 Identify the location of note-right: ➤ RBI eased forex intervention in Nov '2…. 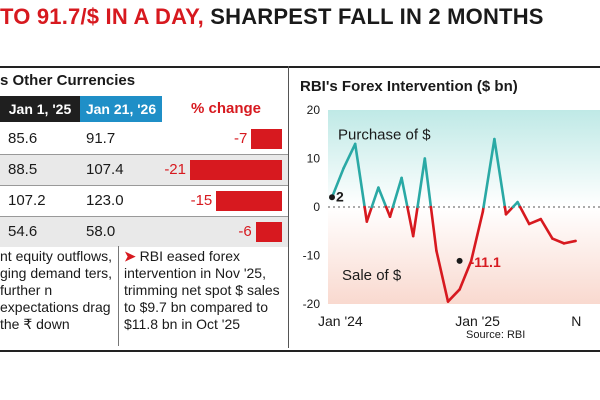
(205, 290).